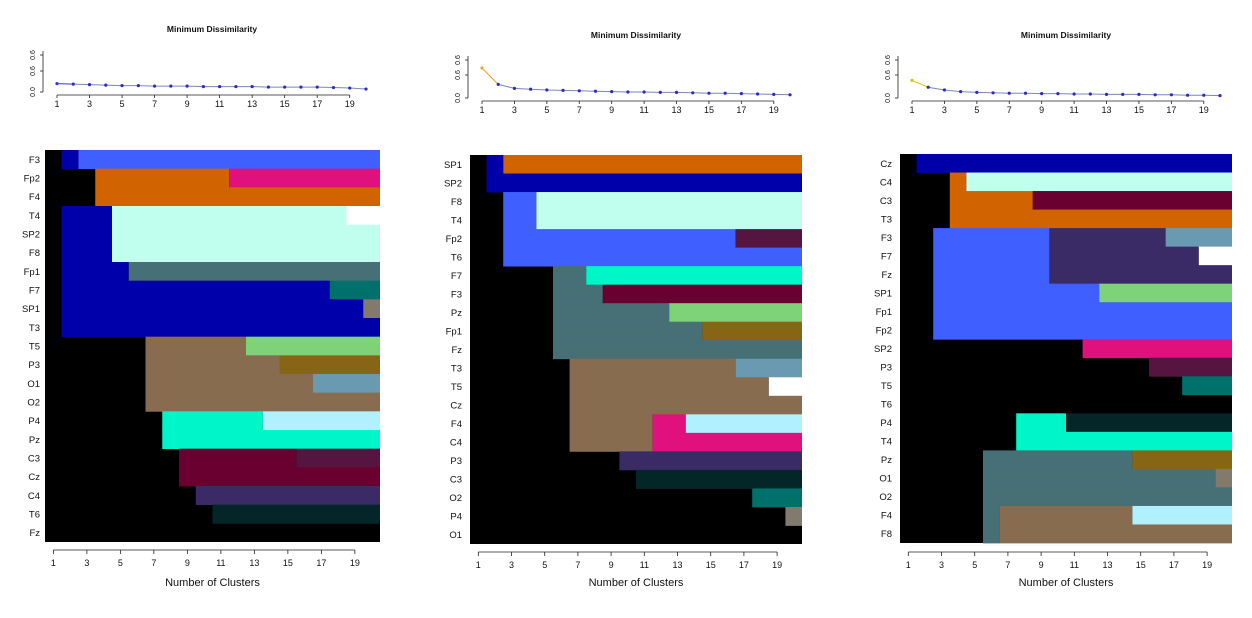  I want to click on line-x-tick-label: 11, so click(219, 104).